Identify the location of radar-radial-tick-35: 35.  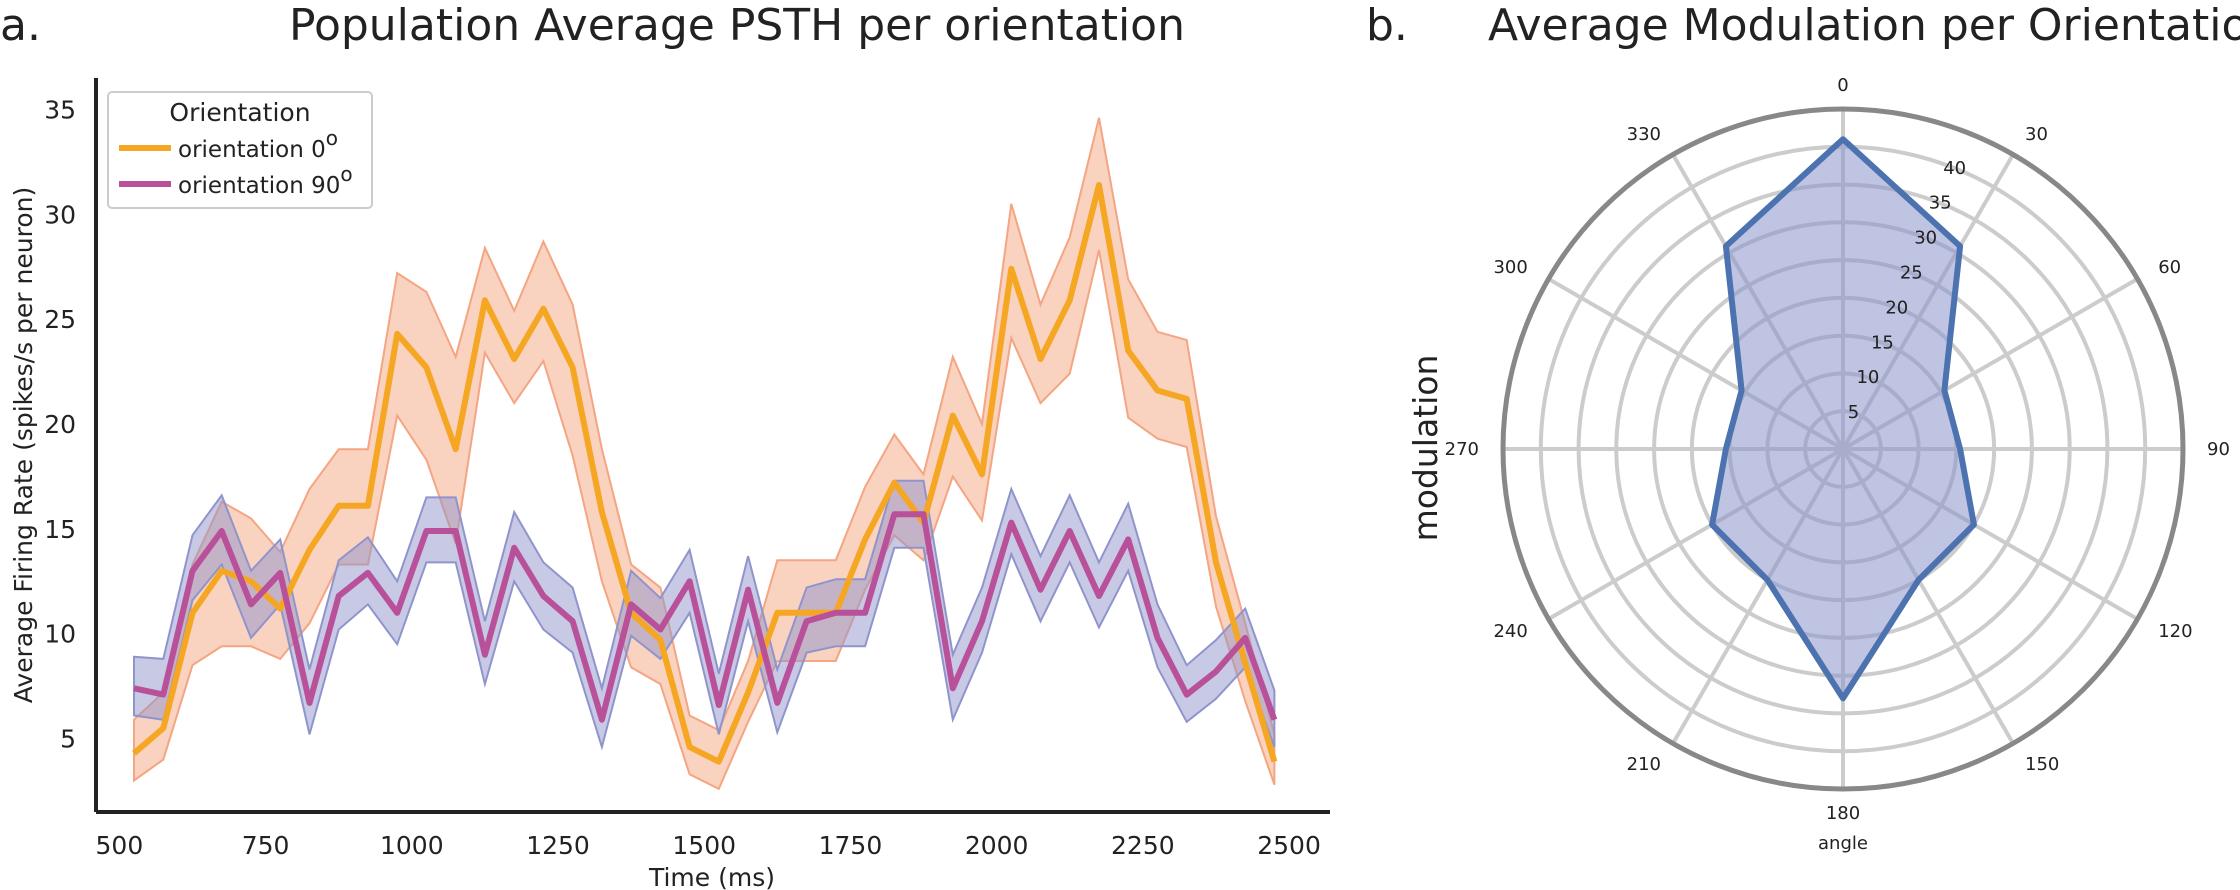
(1940, 203).